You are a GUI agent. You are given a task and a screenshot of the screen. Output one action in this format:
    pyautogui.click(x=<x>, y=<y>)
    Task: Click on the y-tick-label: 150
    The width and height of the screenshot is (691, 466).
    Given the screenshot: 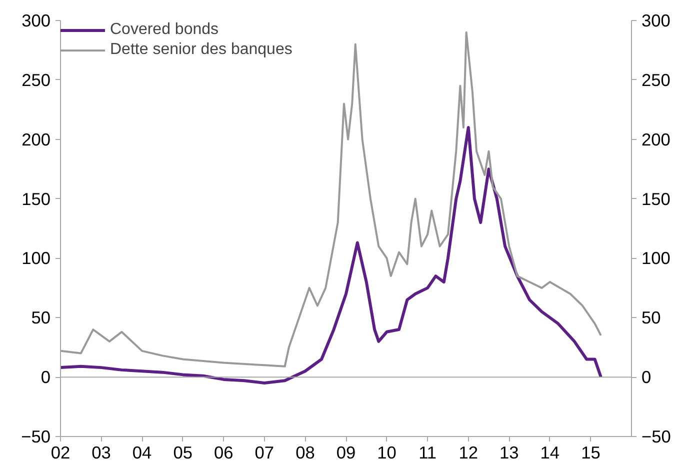 What is the action you would take?
    pyautogui.click(x=36, y=198)
    